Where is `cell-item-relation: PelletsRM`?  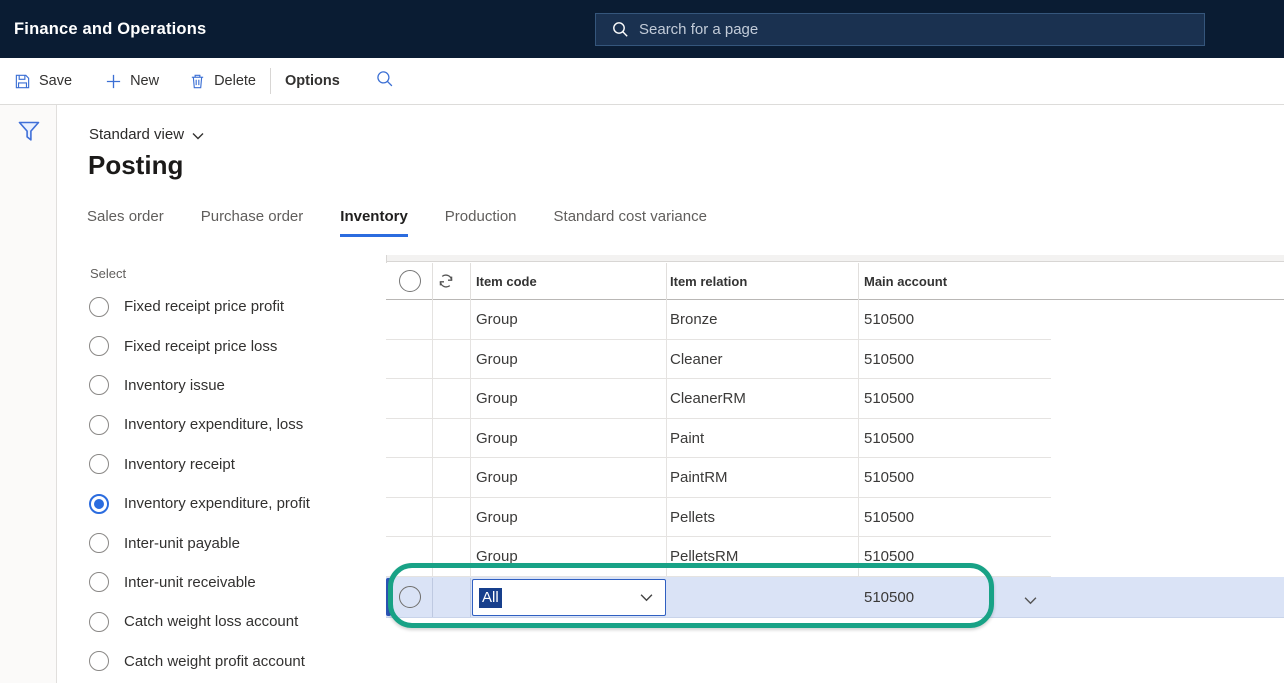 cell-item-relation: PelletsRM is located at coordinates (704, 557).